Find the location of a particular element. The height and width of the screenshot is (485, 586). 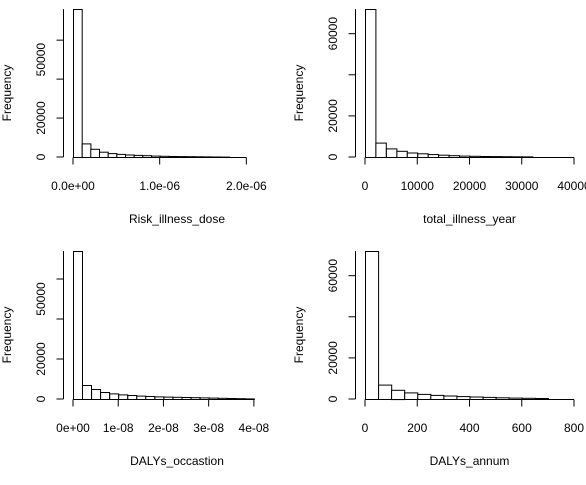

x-tick-label: 400 is located at coordinates (469, 428).